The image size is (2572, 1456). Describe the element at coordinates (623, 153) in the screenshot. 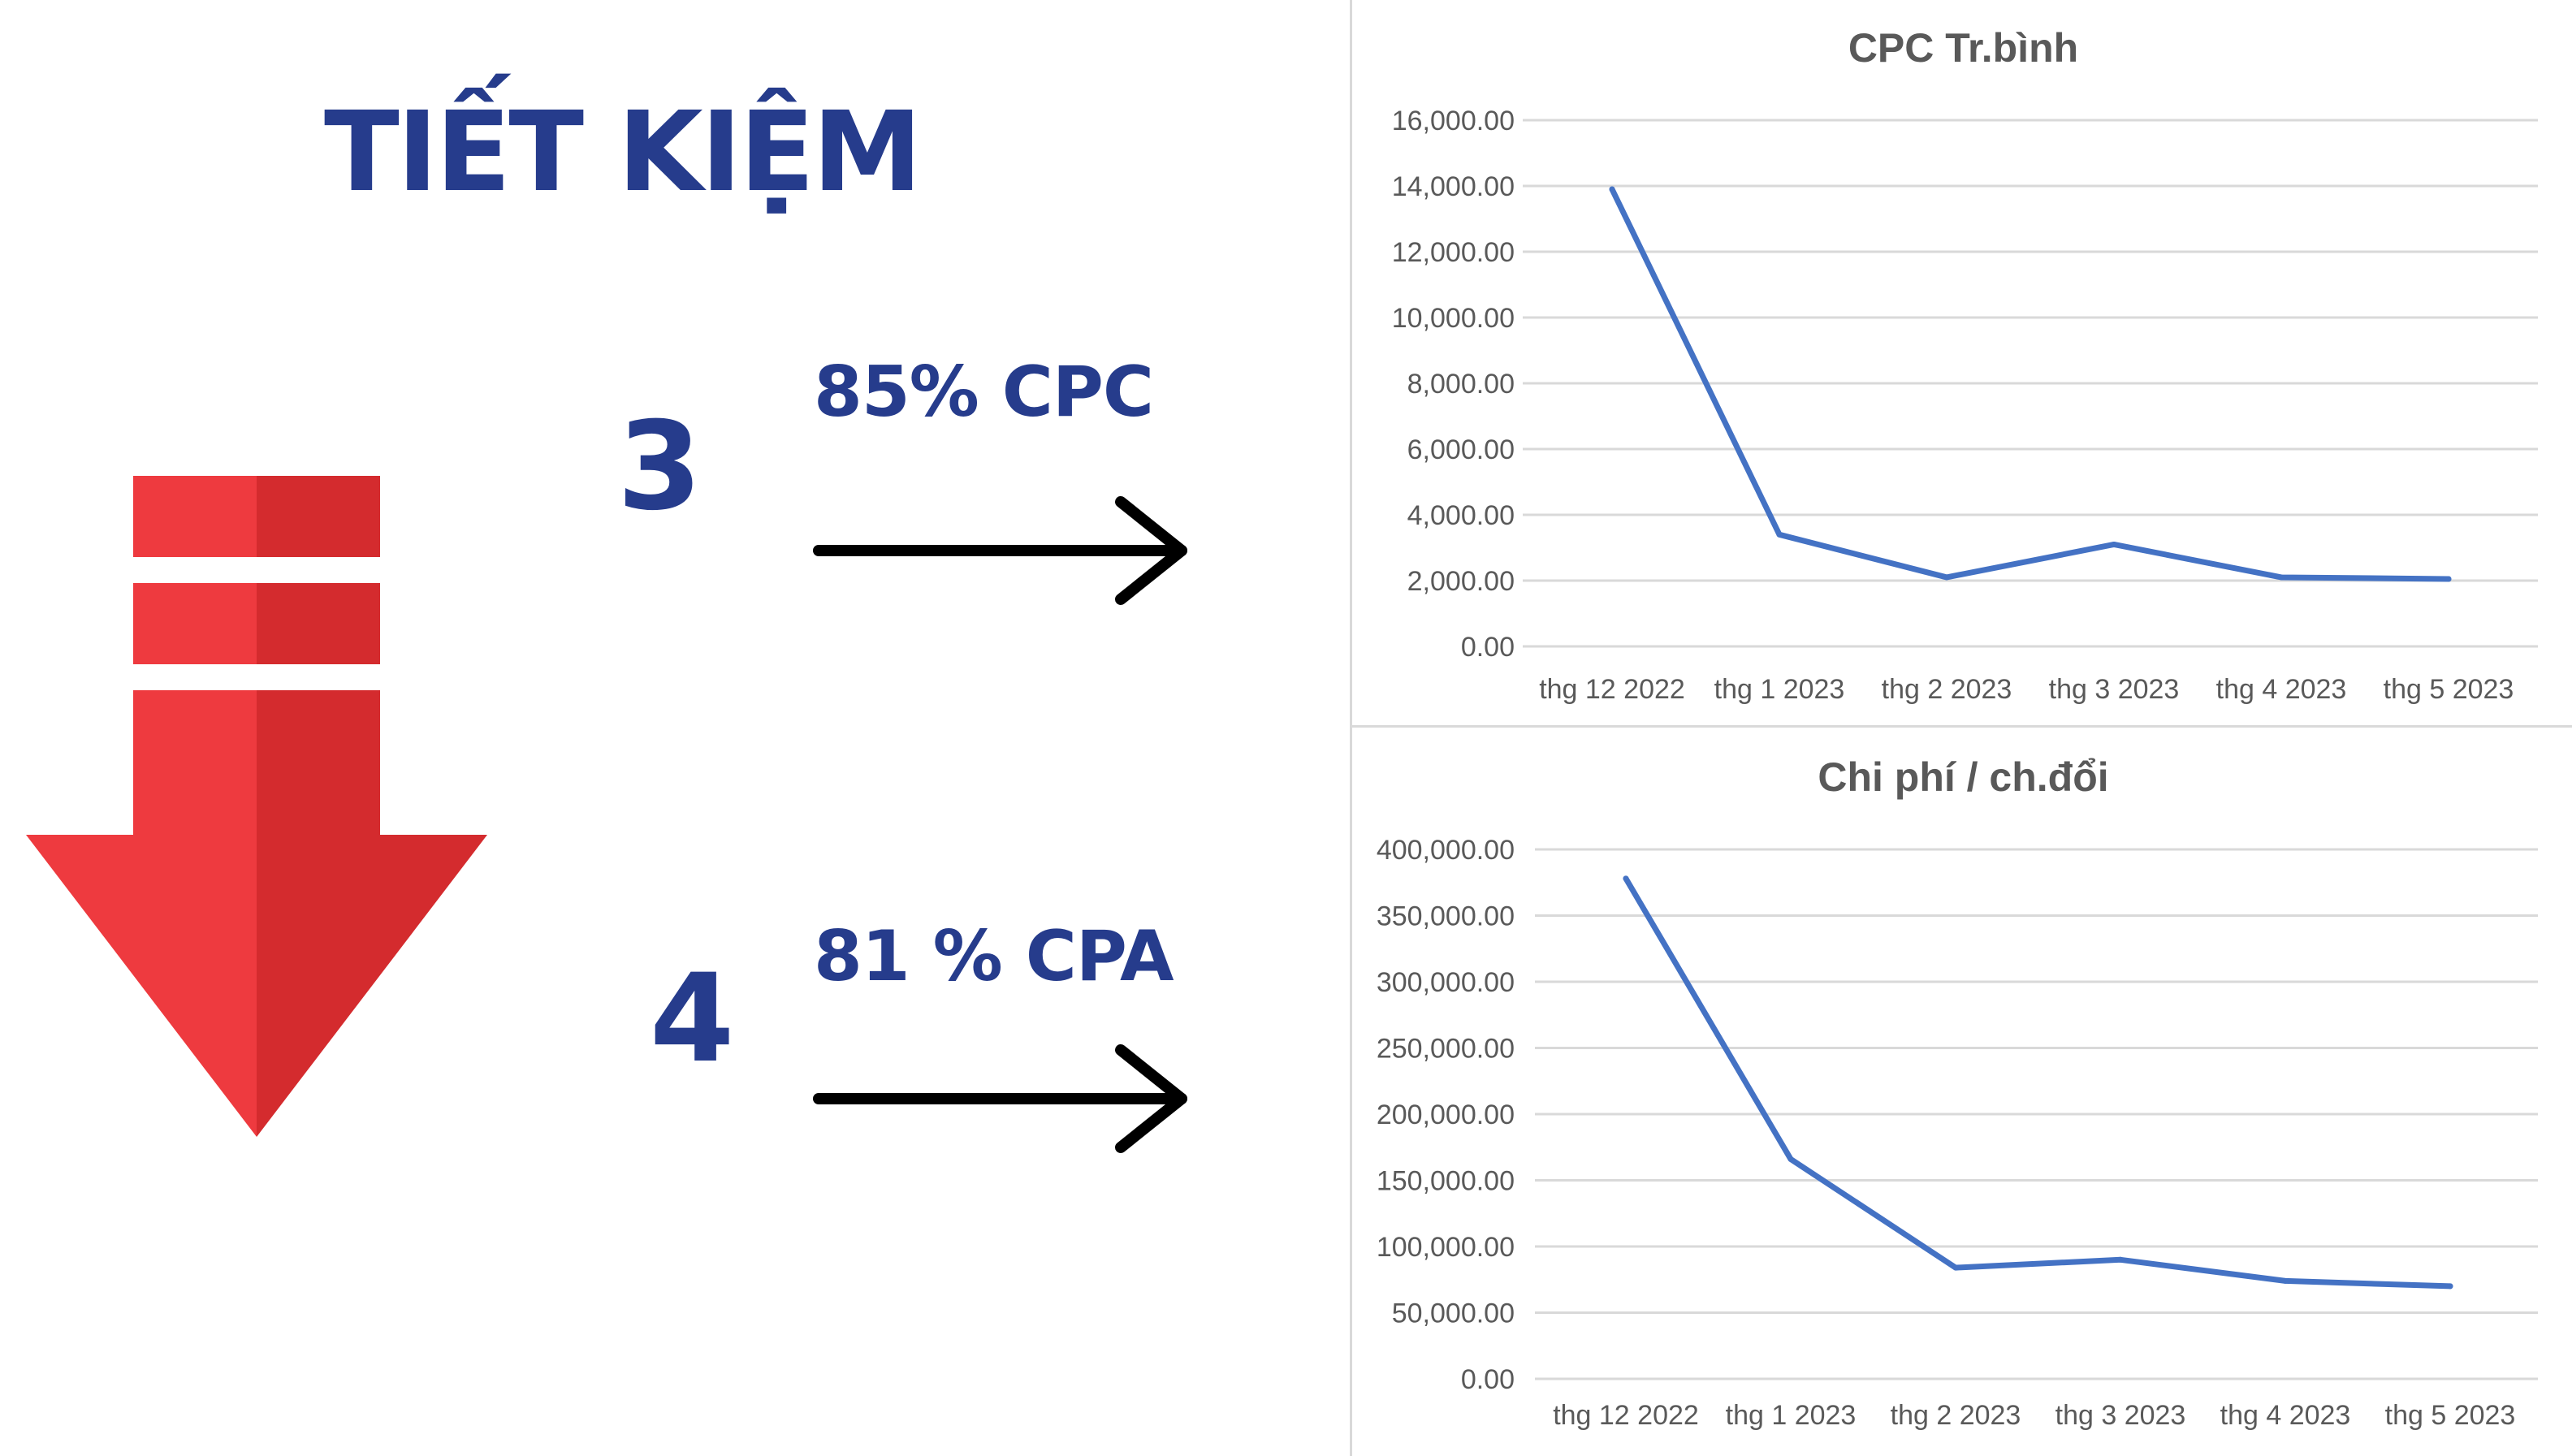

I see `page-title: TIẾT KIỆM` at that location.